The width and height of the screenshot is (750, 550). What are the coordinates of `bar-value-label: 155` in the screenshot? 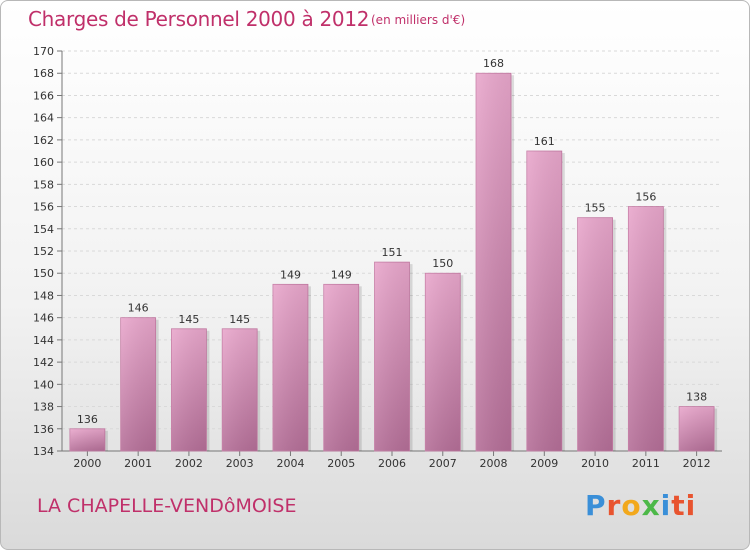 It's located at (595, 208).